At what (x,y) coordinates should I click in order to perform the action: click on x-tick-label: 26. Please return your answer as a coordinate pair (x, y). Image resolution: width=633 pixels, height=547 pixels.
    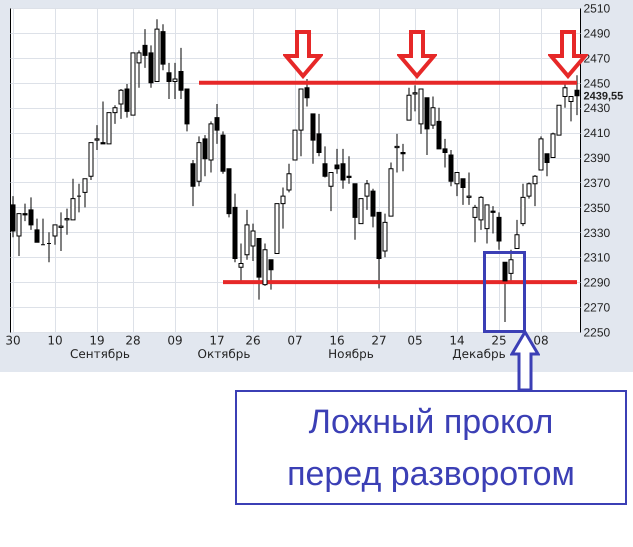
    Looking at the image, I should click on (253, 341).